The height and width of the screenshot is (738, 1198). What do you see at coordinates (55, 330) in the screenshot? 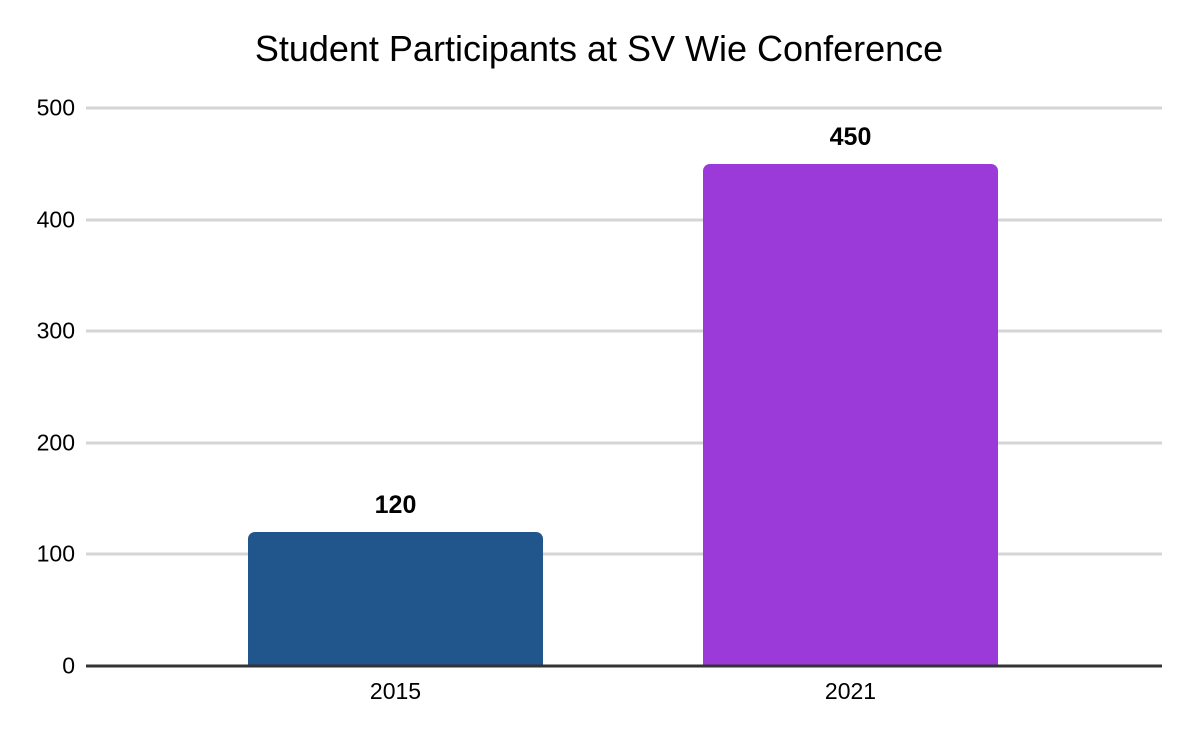
I see `y-tick-label-300: 300` at bounding box center [55, 330].